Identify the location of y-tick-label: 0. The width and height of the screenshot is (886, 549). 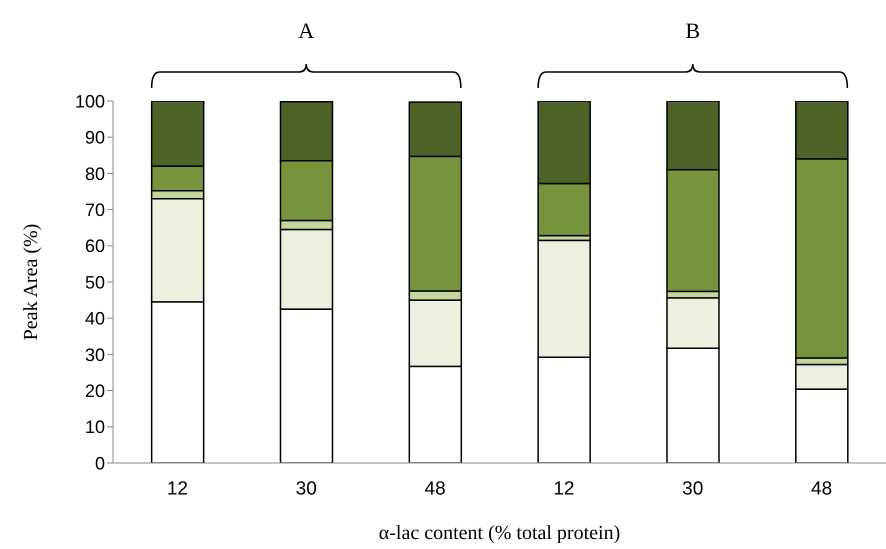
(99, 463).